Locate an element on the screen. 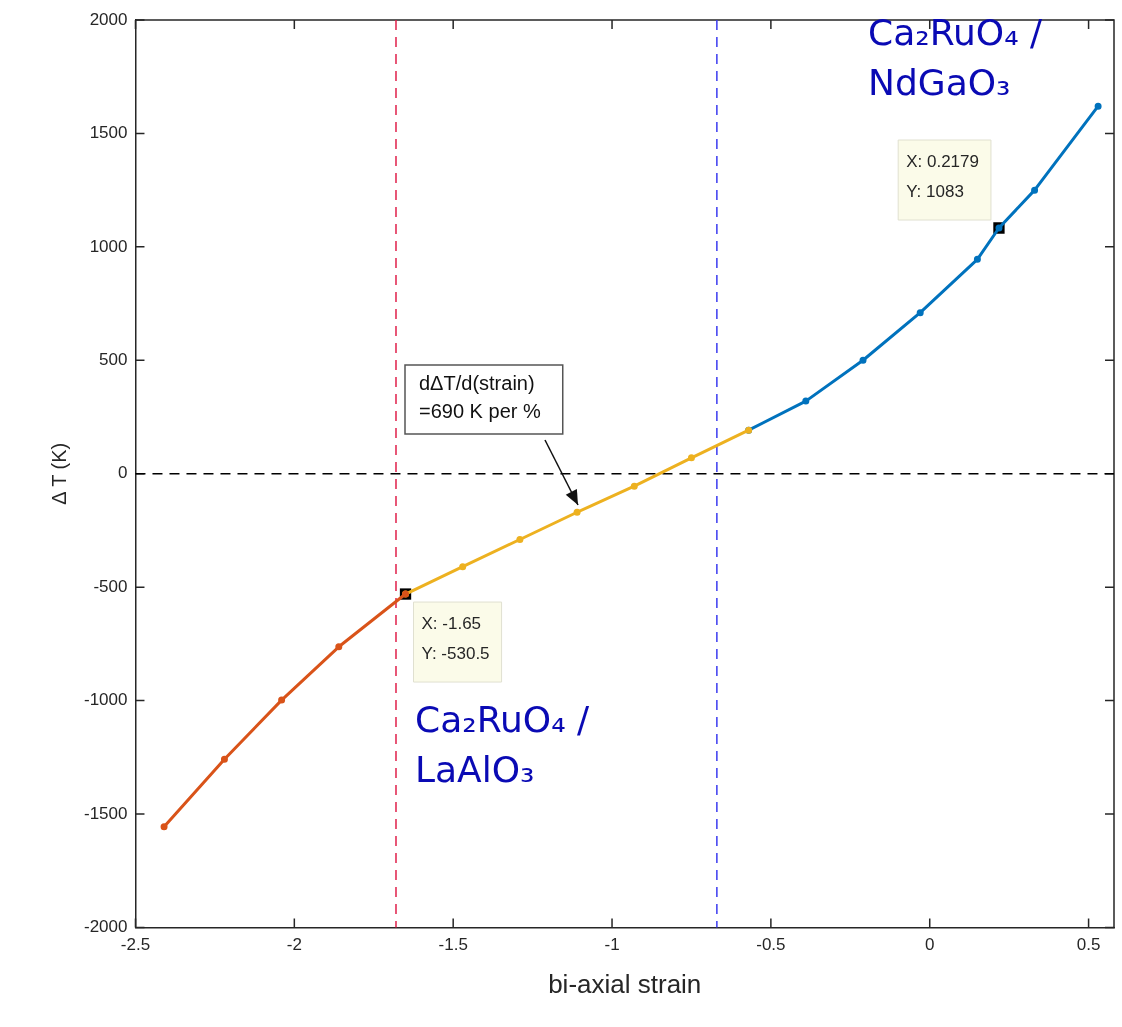  y-tick-label: -1500 is located at coordinates (106, 813).